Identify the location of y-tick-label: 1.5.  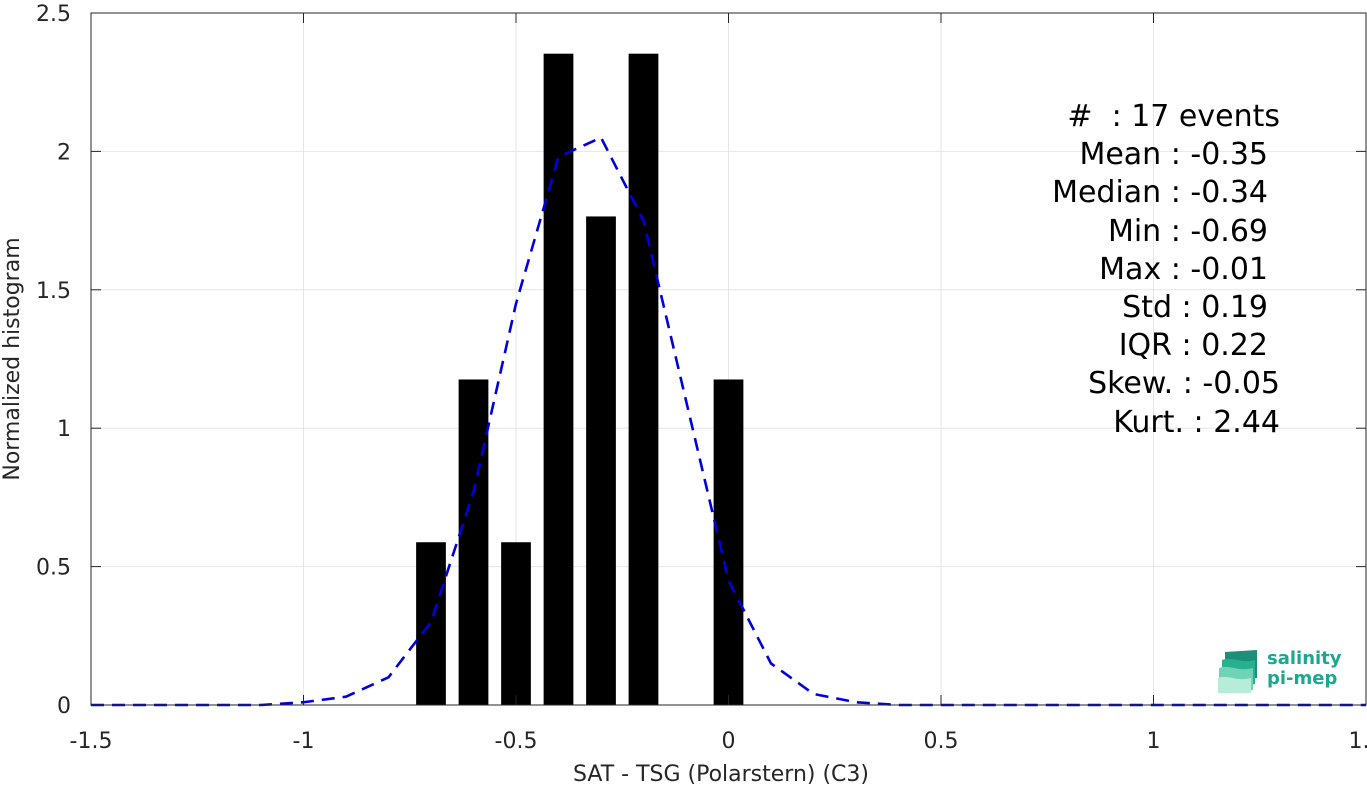
(53, 291).